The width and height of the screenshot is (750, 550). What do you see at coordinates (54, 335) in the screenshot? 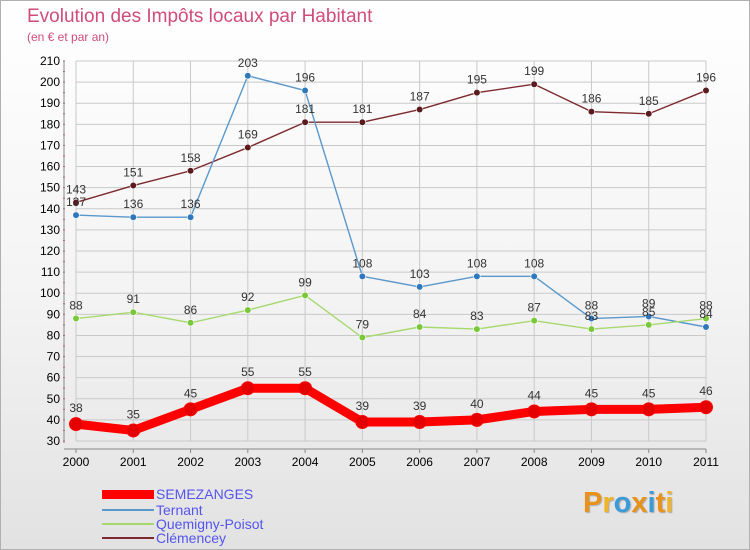
I see `y-tick-label: 80` at bounding box center [54, 335].